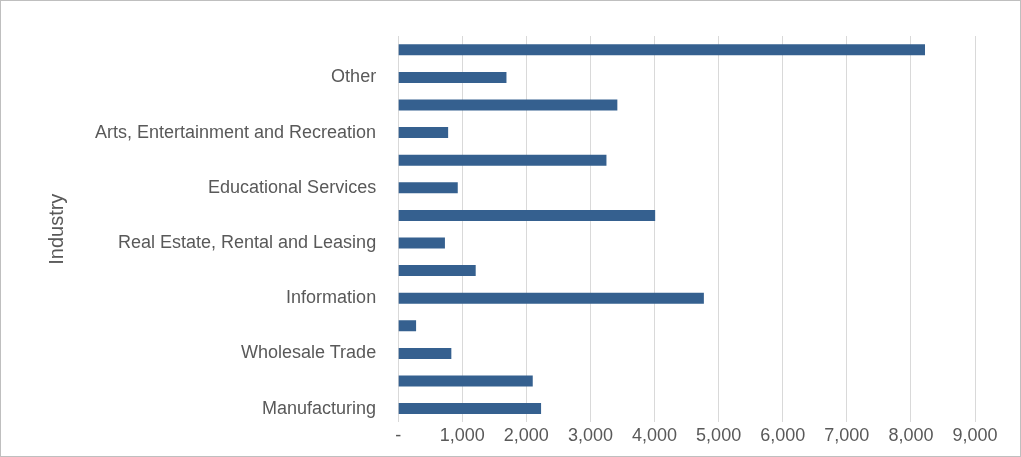 This screenshot has width=1021, height=457. What do you see at coordinates (783, 435) in the screenshot?
I see `x-tick-label: 6,000` at bounding box center [783, 435].